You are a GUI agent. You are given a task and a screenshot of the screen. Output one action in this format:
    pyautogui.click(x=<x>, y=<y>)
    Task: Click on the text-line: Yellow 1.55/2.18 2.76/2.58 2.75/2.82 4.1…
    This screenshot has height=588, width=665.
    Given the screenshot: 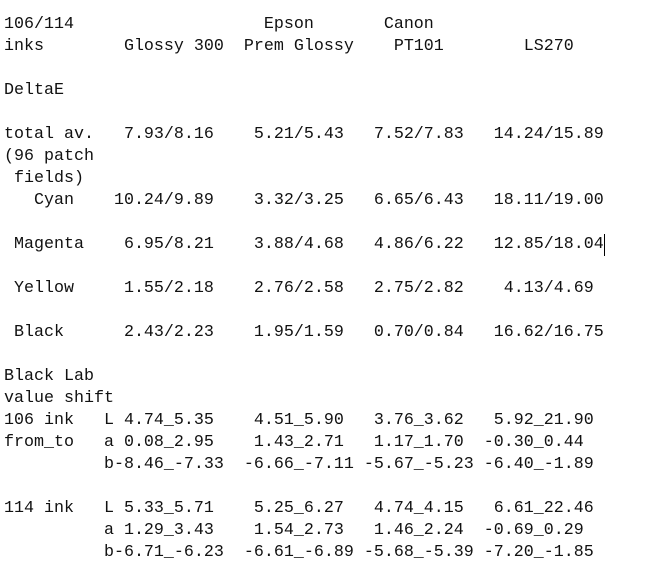 What is the action you would take?
    pyautogui.click(x=299, y=288)
    